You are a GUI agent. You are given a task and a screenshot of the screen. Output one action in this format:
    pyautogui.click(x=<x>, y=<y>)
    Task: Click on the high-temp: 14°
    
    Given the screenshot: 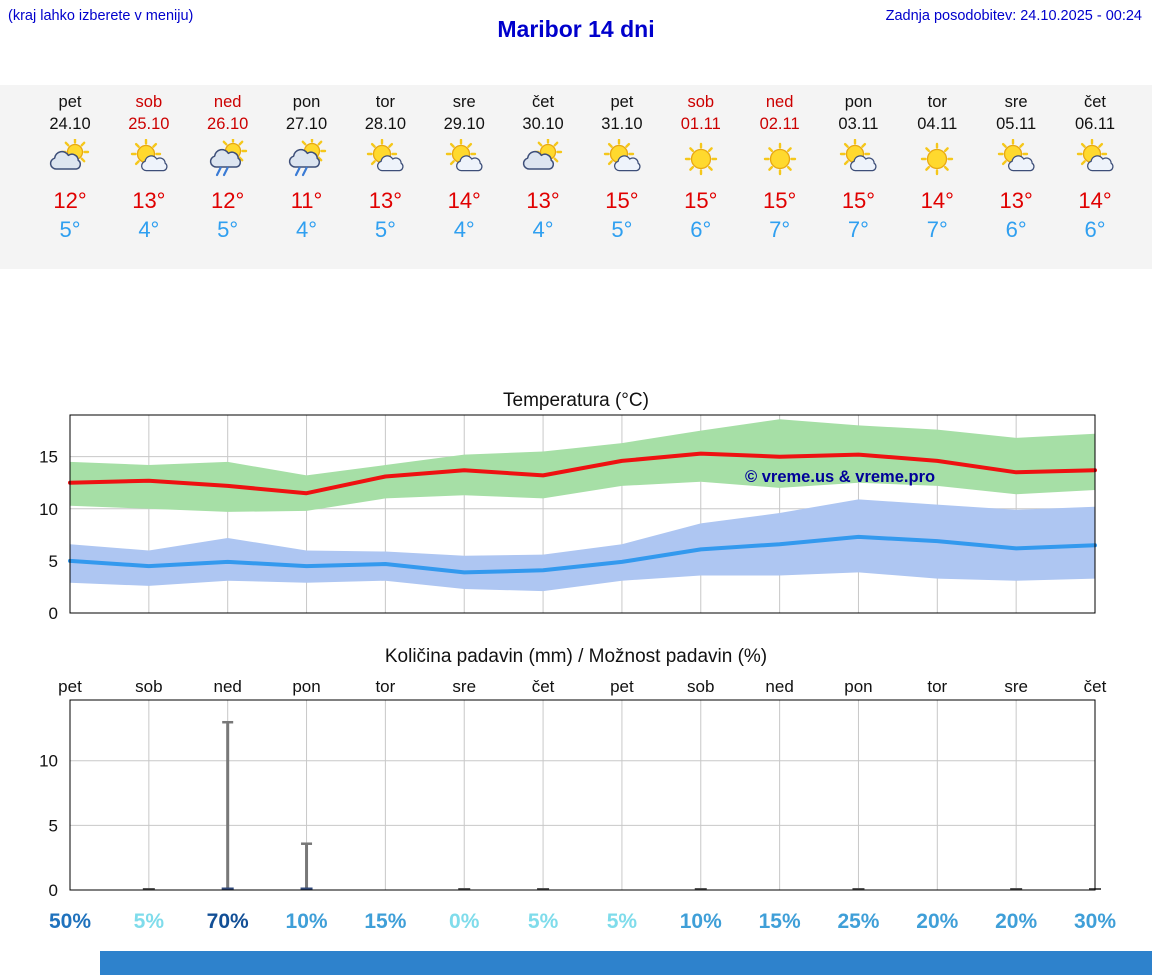 What is the action you would take?
    pyautogui.click(x=464, y=200)
    